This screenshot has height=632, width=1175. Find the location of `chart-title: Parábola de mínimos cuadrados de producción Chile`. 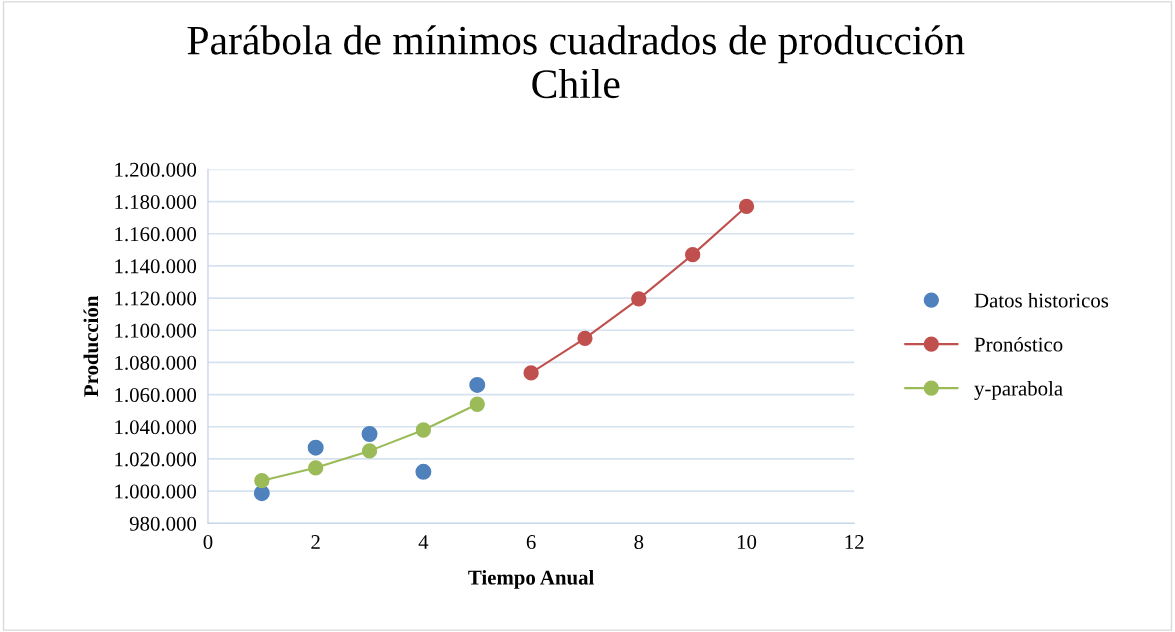

chart-title: Parábola de mínimos cuadrados de producción Chile is located at coordinates (576, 62).